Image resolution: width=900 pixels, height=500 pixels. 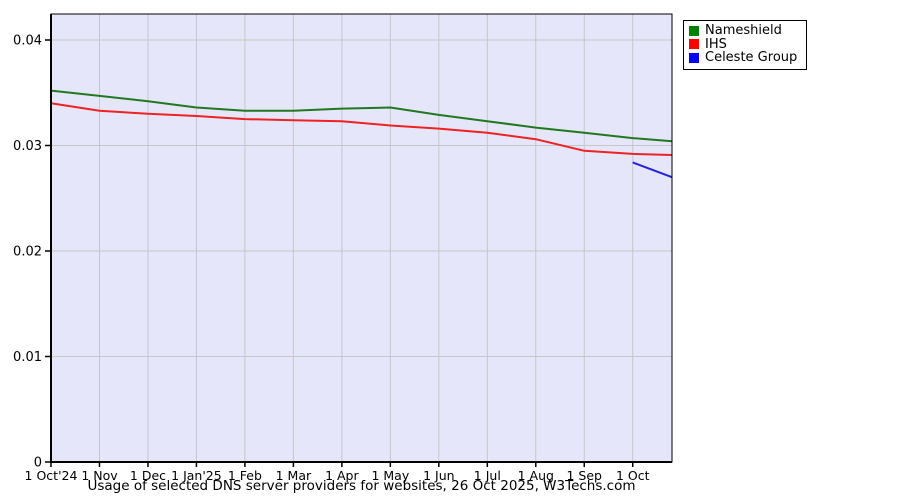 I want to click on x-tick-label: 1 Mar, so click(x=294, y=475).